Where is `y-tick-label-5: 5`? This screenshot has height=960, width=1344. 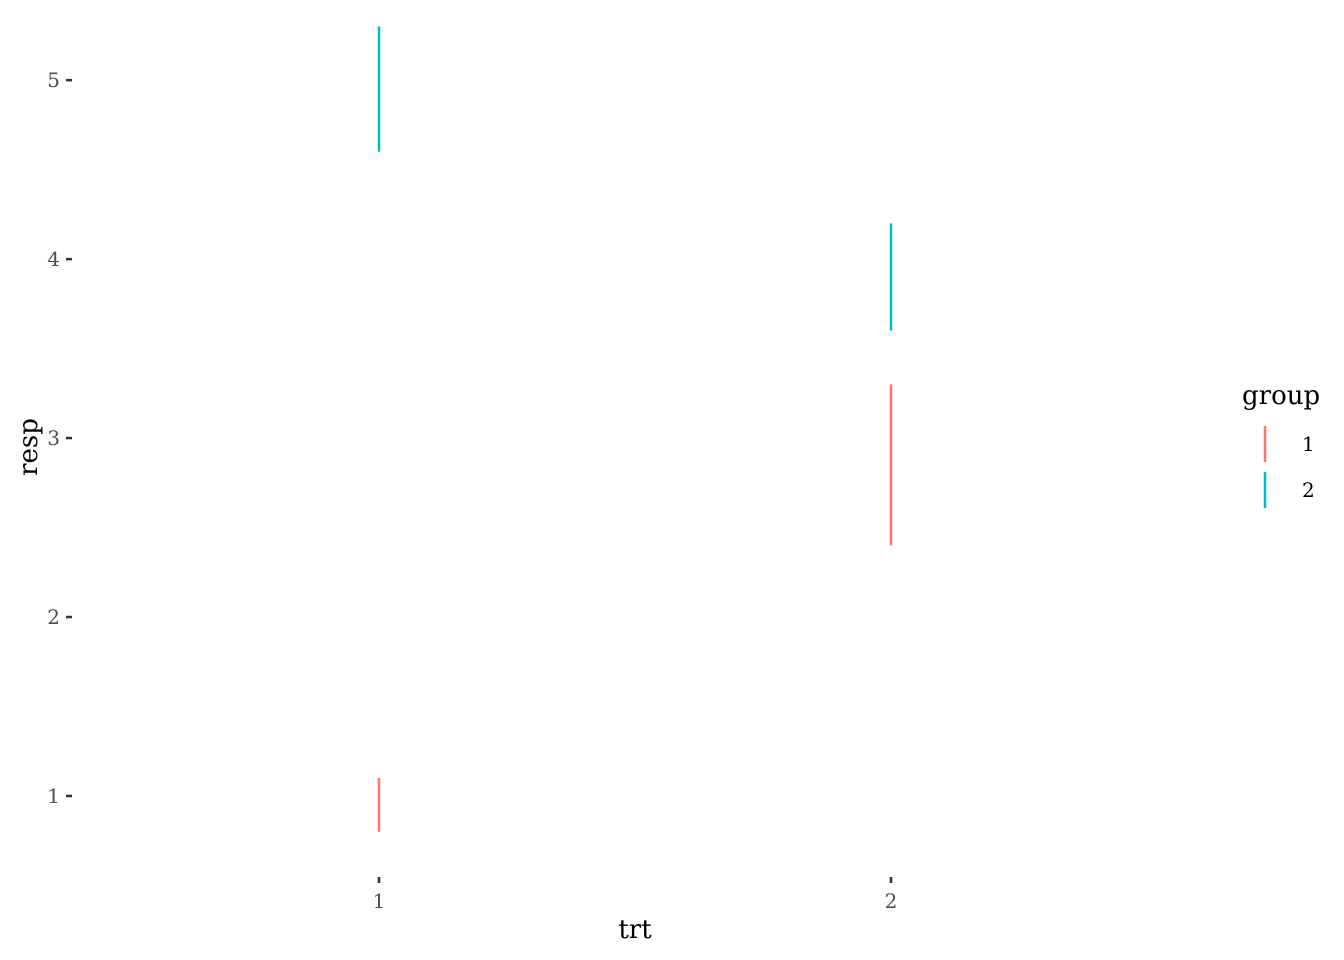
y-tick-label-5: 5 is located at coordinates (53, 80).